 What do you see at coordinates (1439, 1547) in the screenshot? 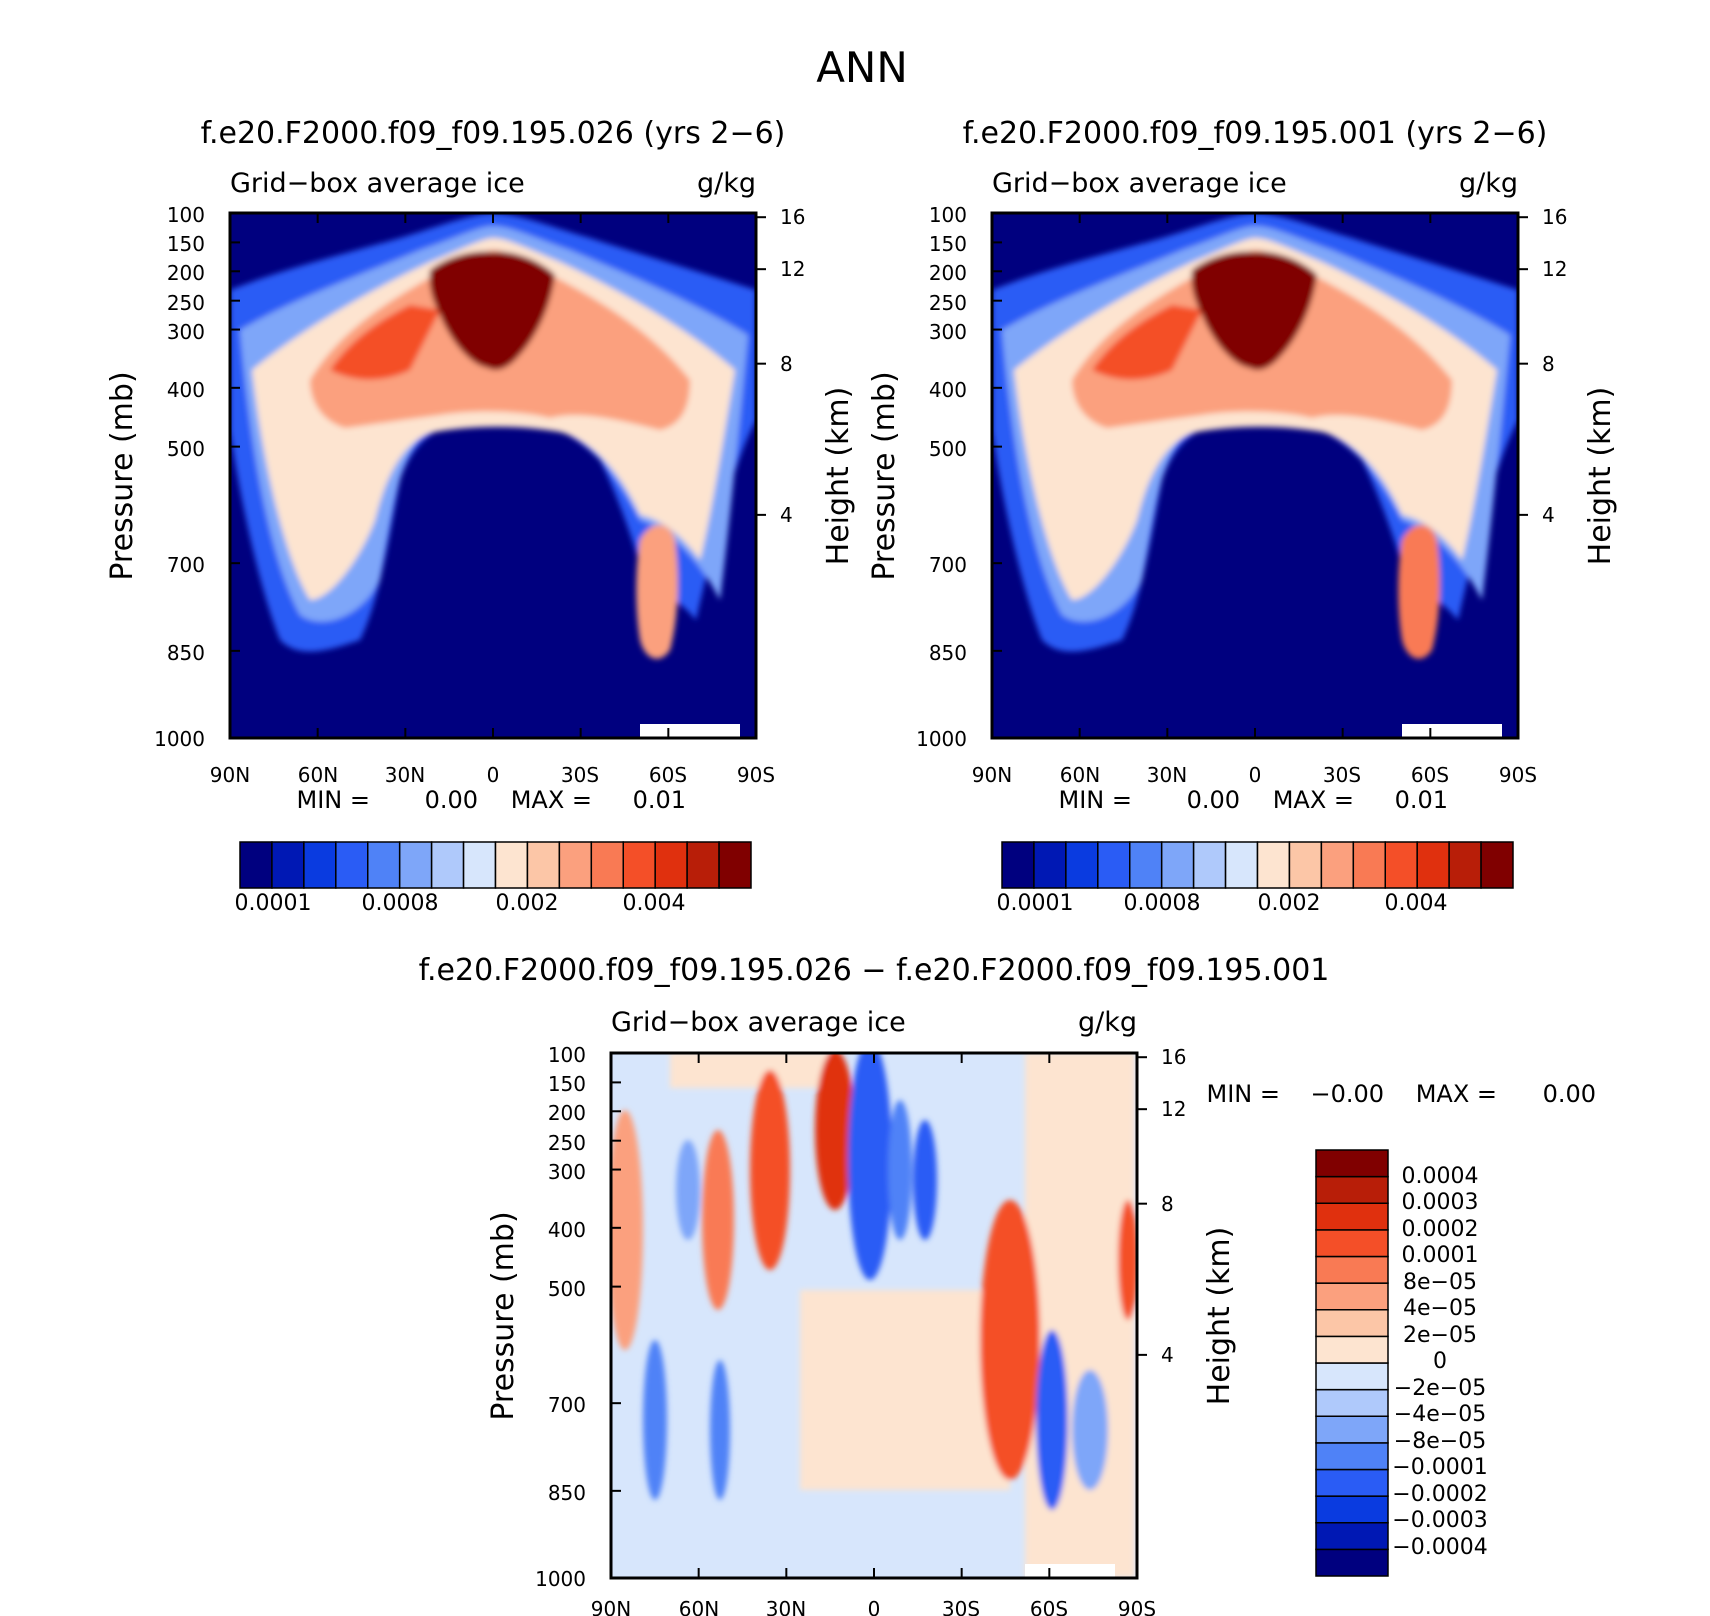
I see `colorbar-label: −0.0004` at bounding box center [1439, 1547].